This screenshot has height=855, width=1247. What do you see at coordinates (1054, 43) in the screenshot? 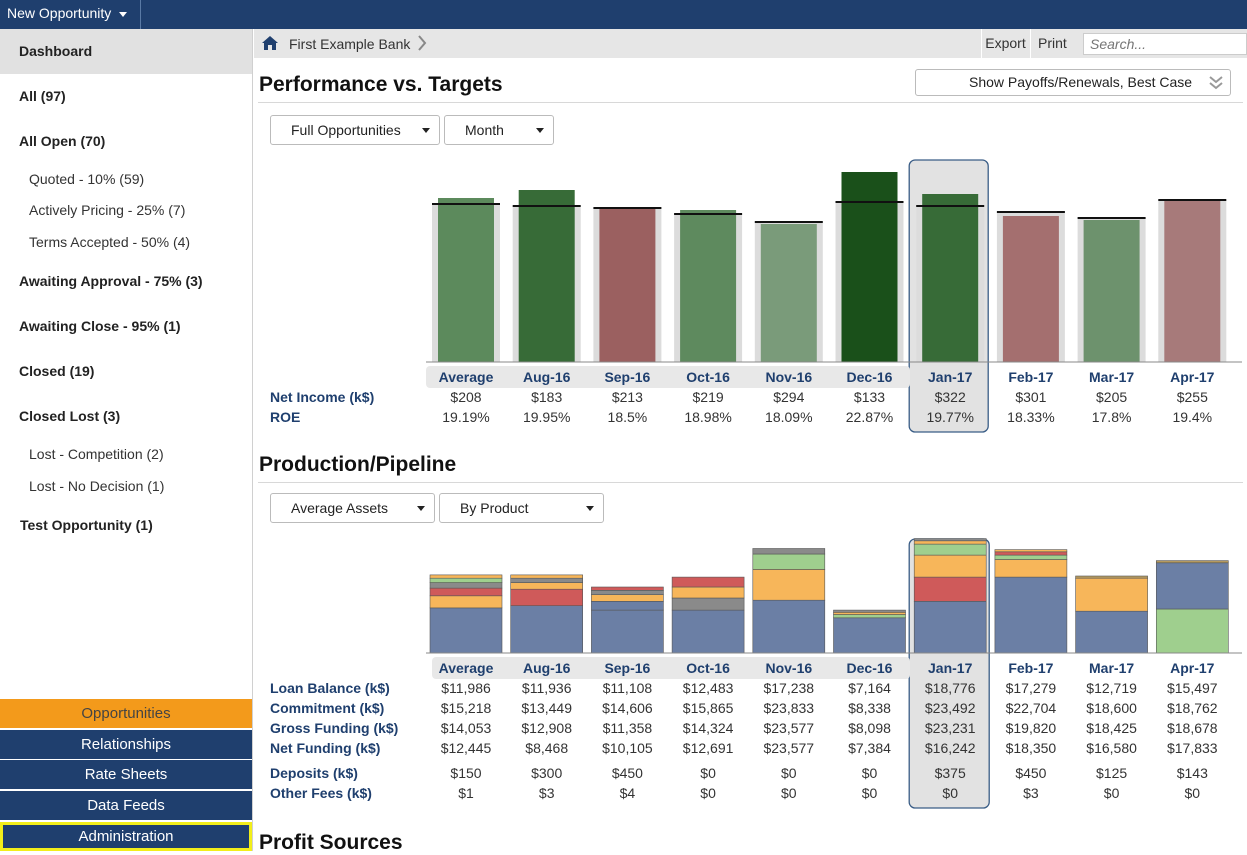
I see `print-button: Print` at bounding box center [1054, 43].